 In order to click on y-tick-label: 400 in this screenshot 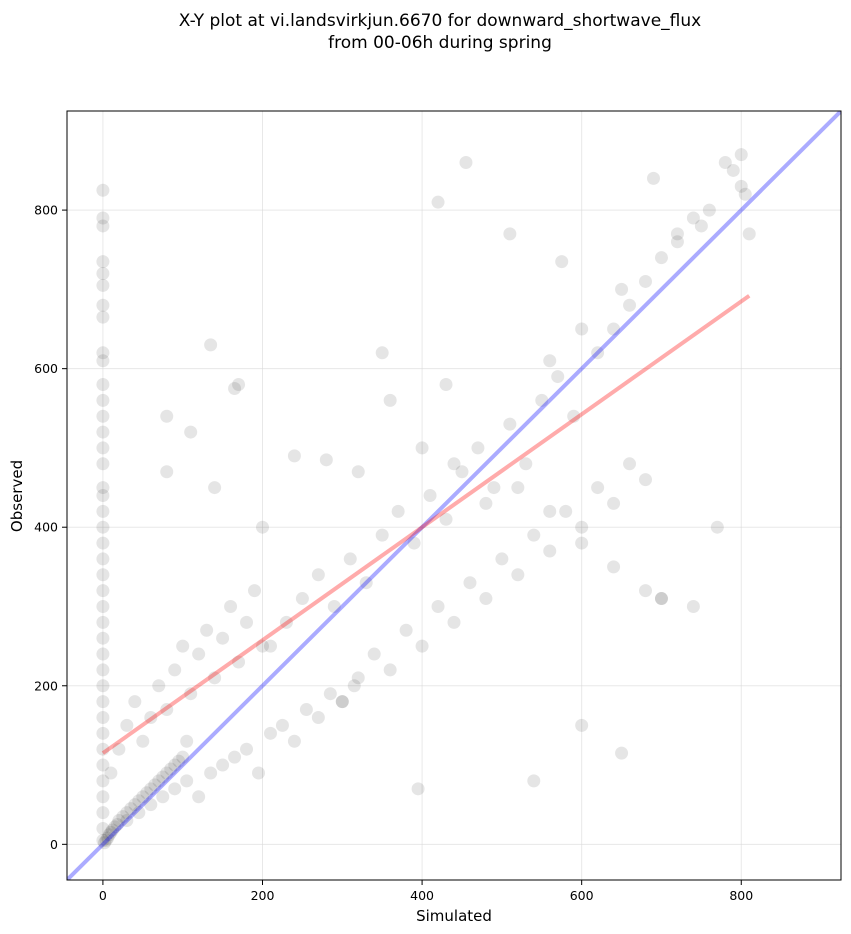, I will do `click(46, 527)`.